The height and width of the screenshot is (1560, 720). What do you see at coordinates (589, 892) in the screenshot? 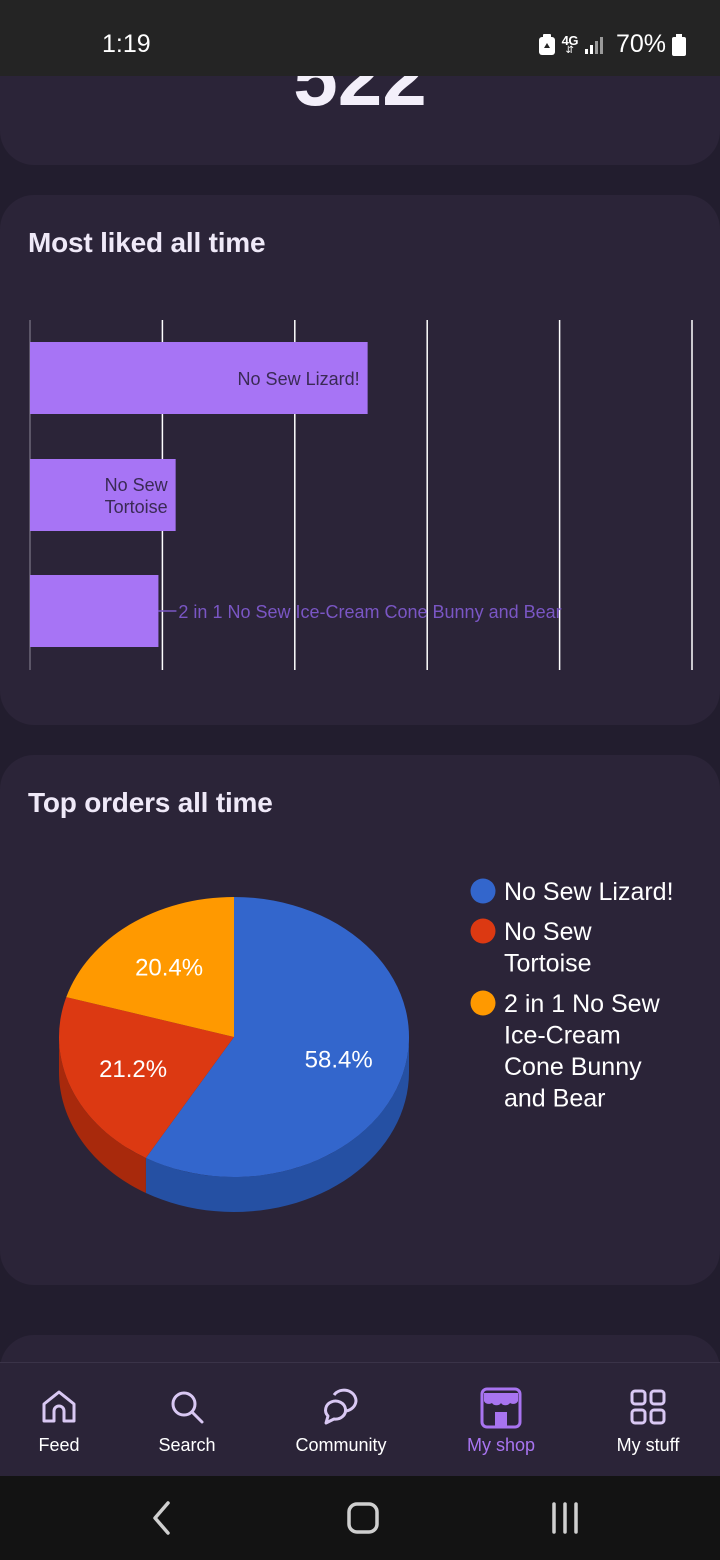
I see `legend-label-1: No Sew Lizard!` at bounding box center [589, 892].